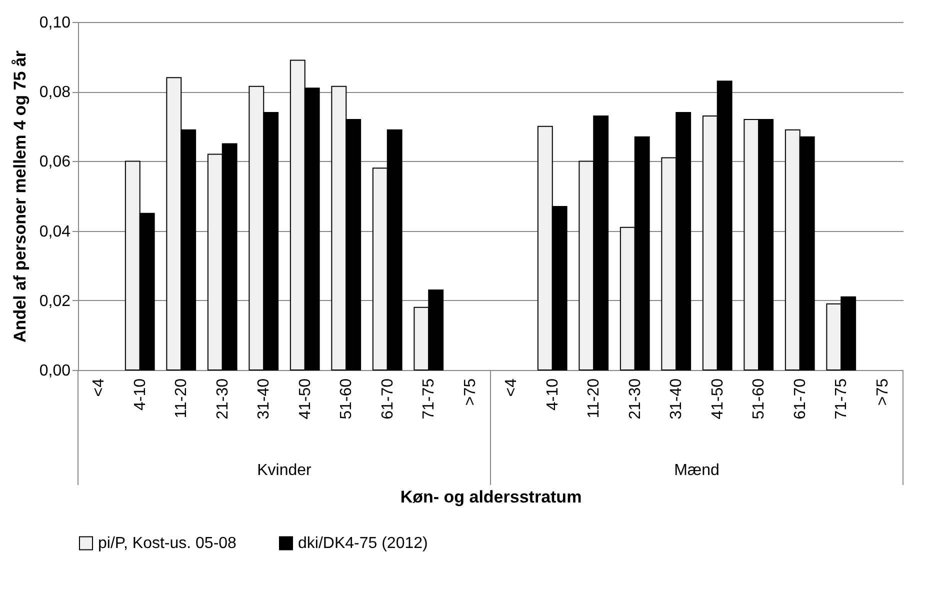  I want to click on text: Kvinder, so click(284, 470).